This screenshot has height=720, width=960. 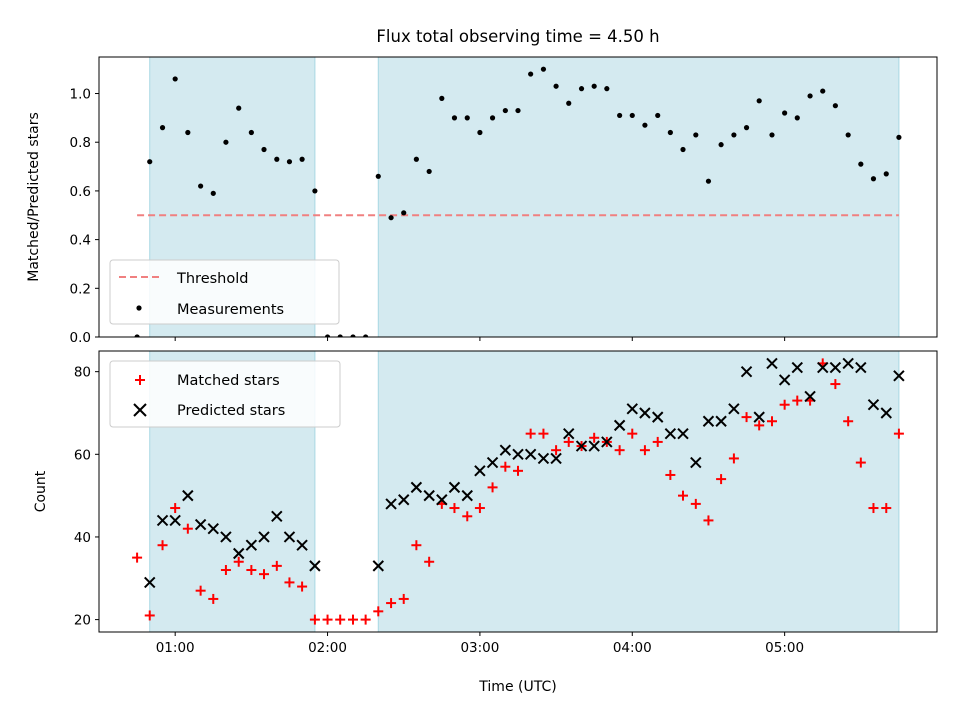 I want to click on y-tick-label: 0.4, so click(x=80, y=241).